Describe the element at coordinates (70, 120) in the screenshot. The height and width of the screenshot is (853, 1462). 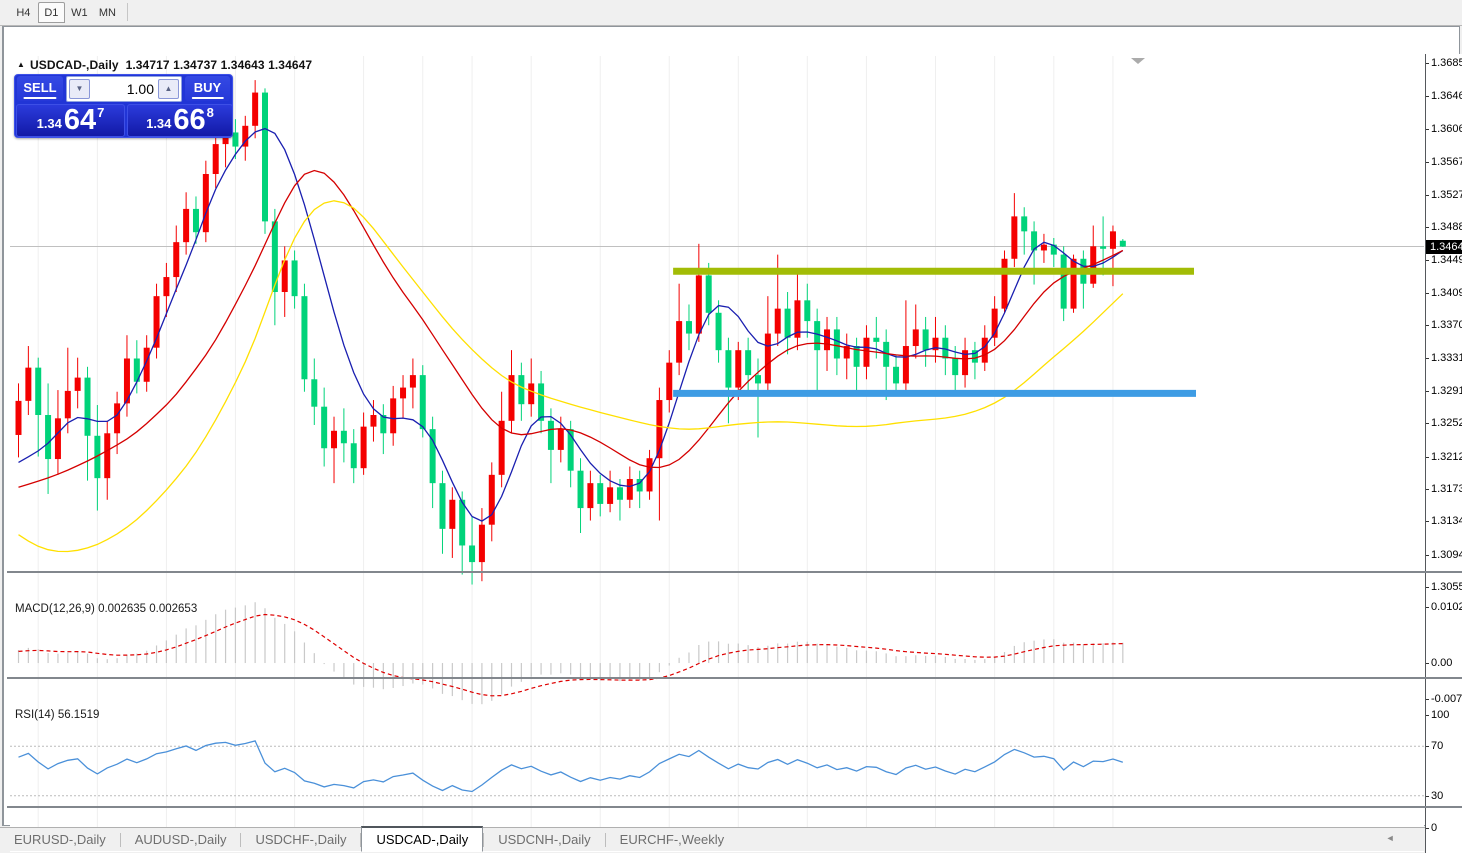
I see `sell-price-display: 1.34 64 7` at that location.